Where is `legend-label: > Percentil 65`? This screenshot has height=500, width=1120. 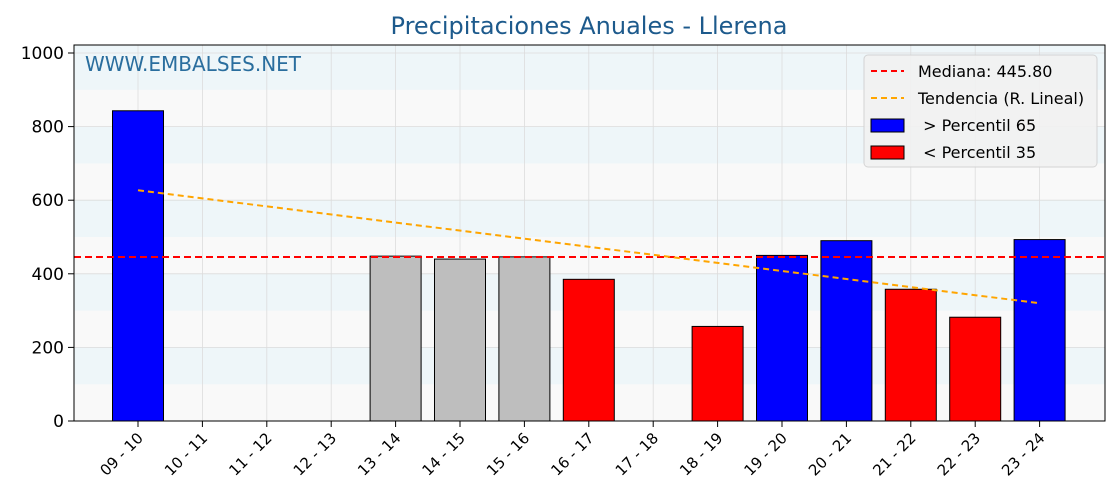 legend-label: > Percentil 65 is located at coordinates (977, 125).